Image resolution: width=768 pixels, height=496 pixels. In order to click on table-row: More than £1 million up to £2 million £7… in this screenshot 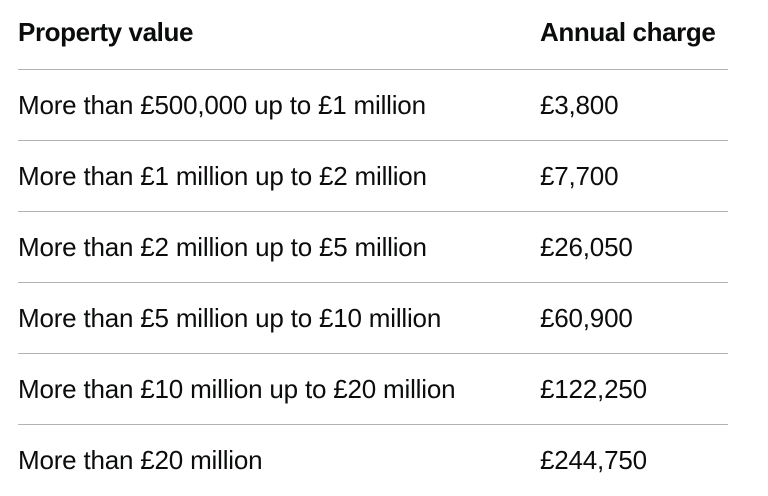, I will do `click(373, 176)`.